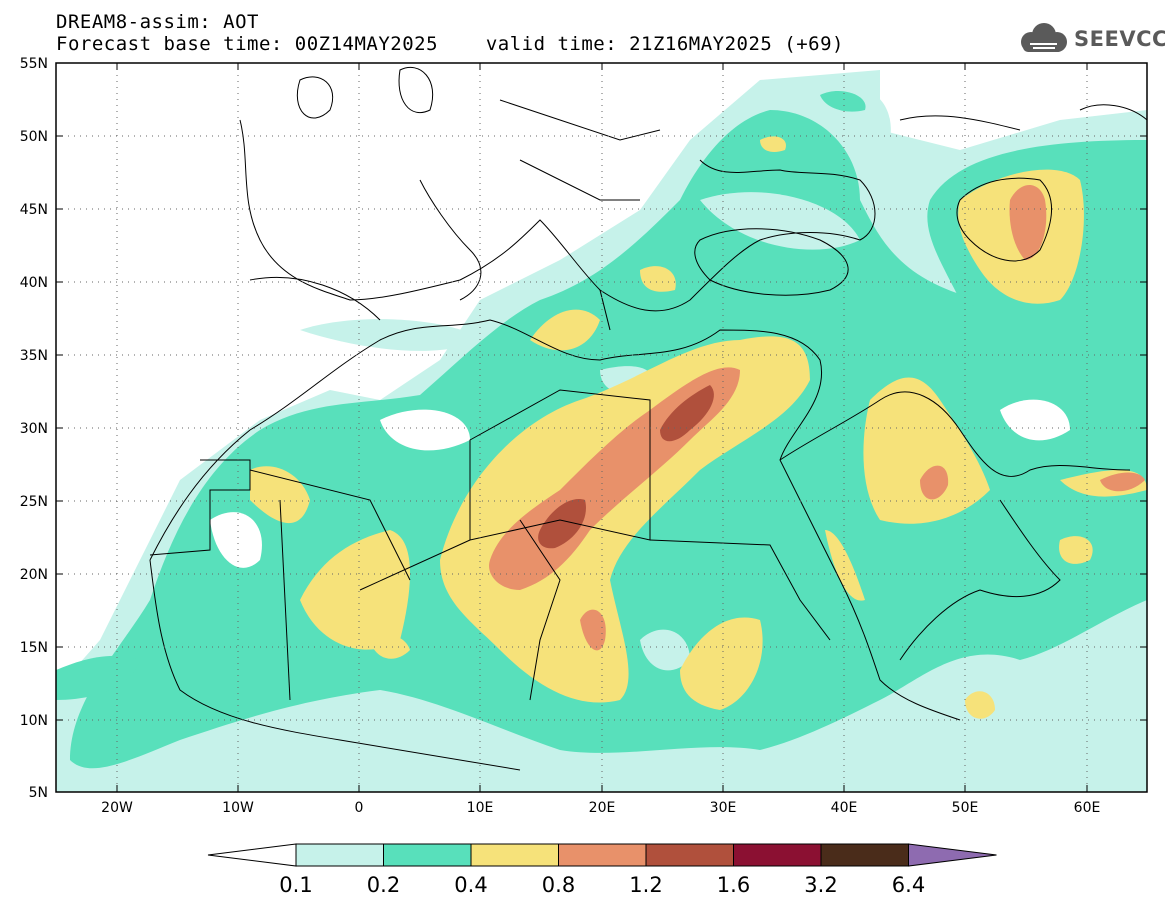 This screenshot has width=1165, height=905. Describe the element at coordinates (908, 885) in the screenshot. I see `colorbar-level-label: 6.4` at that location.